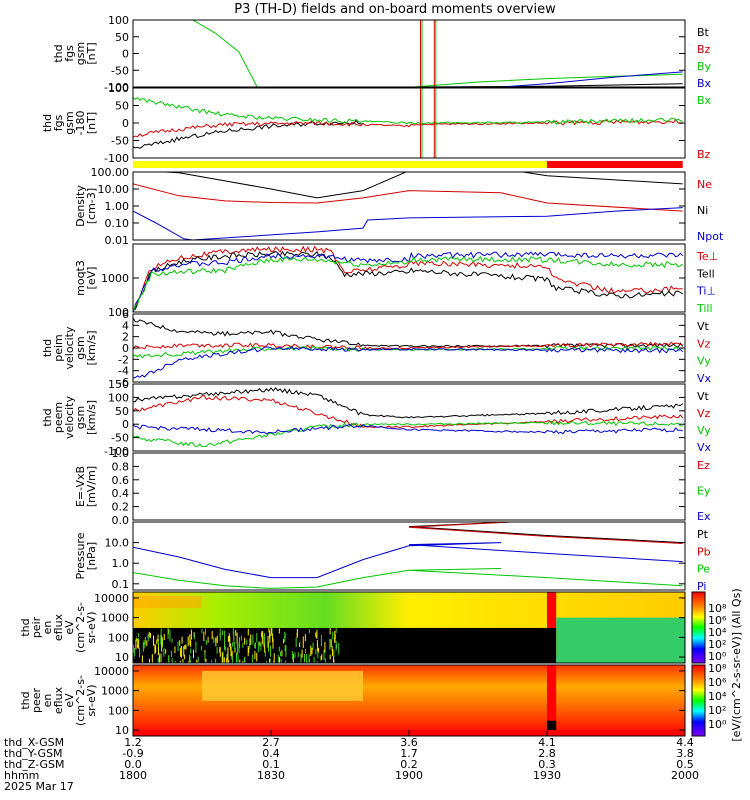 The height and width of the screenshot is (800, 750). Describe the element at coordinates (701, 586) in the screenshot. I see `legend-entry: Pi` at that location.